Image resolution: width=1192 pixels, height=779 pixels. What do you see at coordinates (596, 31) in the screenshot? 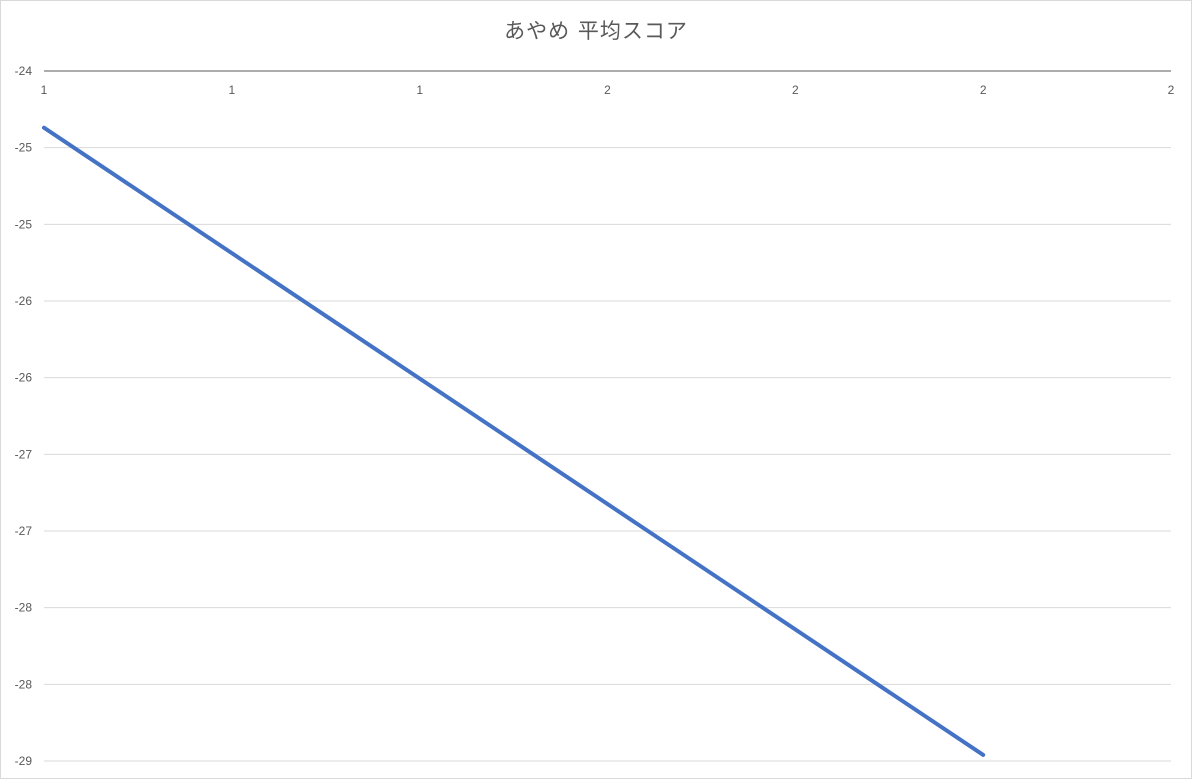
I see `chart-title: あやめ 平均スコア` at bounding box center [596, 31].